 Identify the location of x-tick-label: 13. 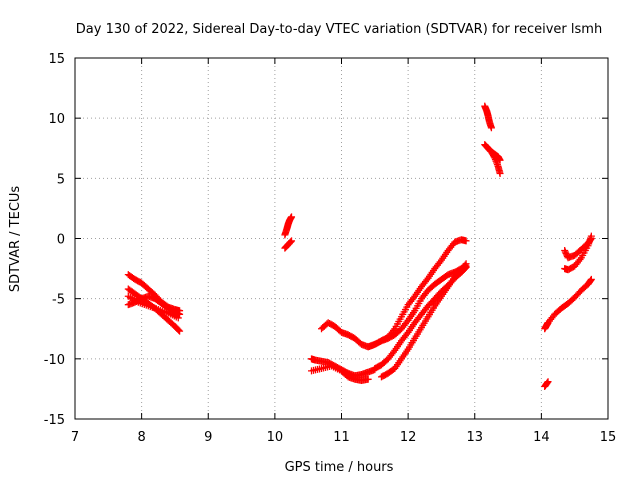
(474, 437).